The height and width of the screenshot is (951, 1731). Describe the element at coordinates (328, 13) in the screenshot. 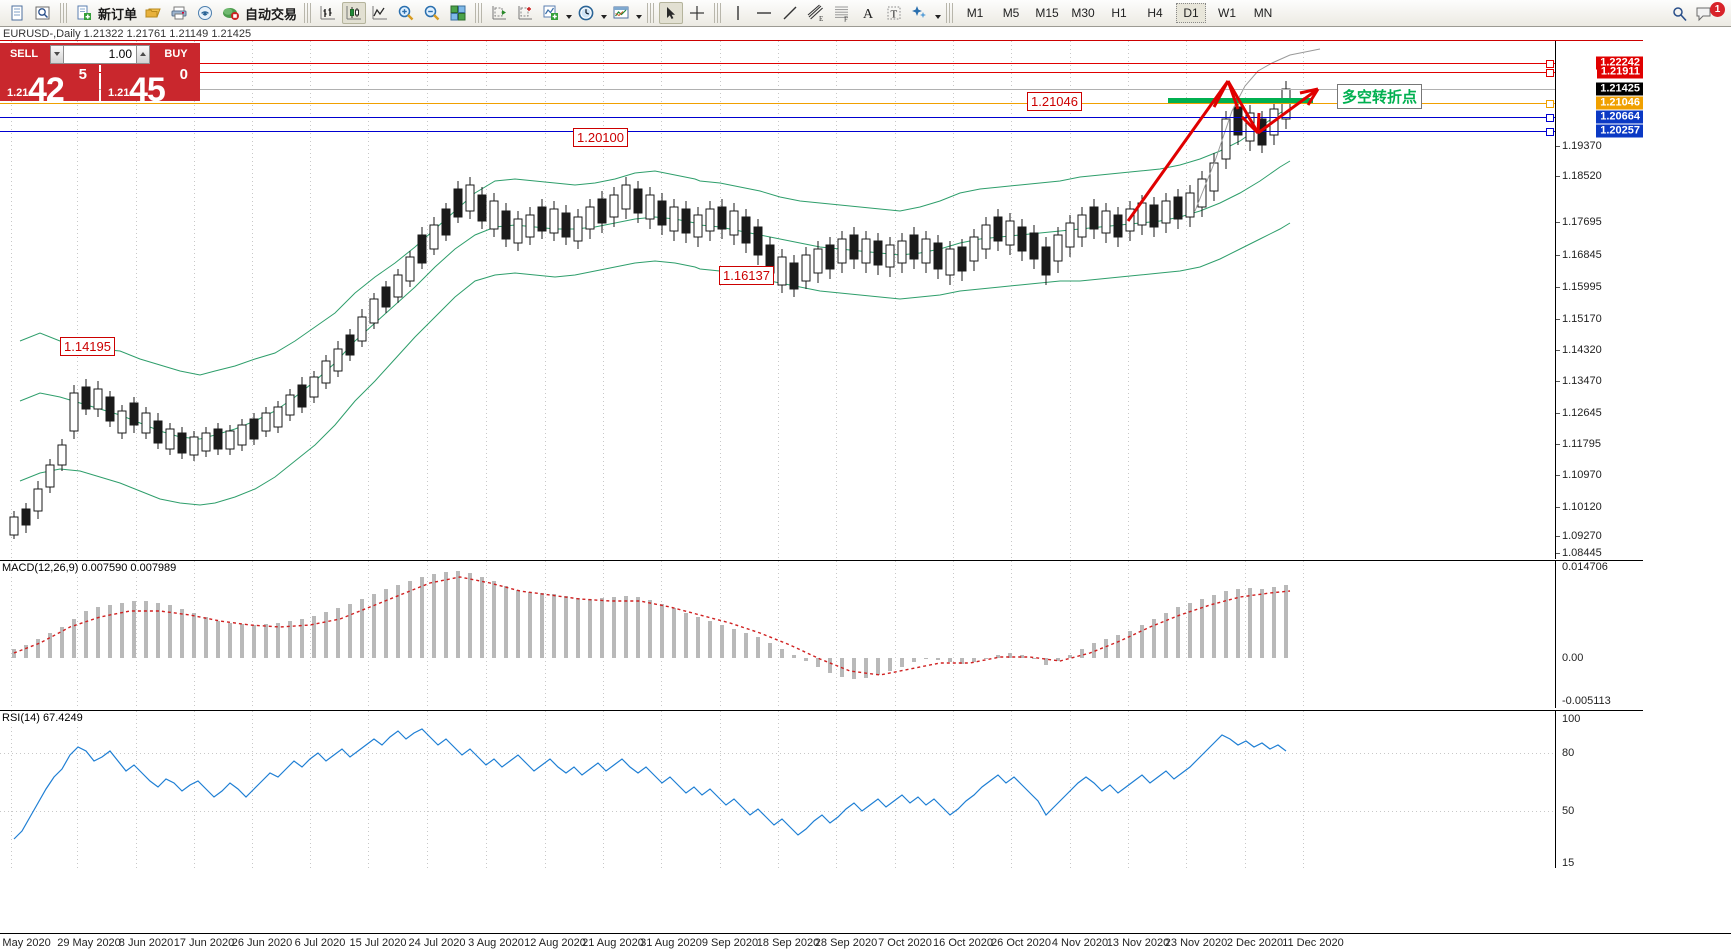

I see `bar-chart-icon` at that location.